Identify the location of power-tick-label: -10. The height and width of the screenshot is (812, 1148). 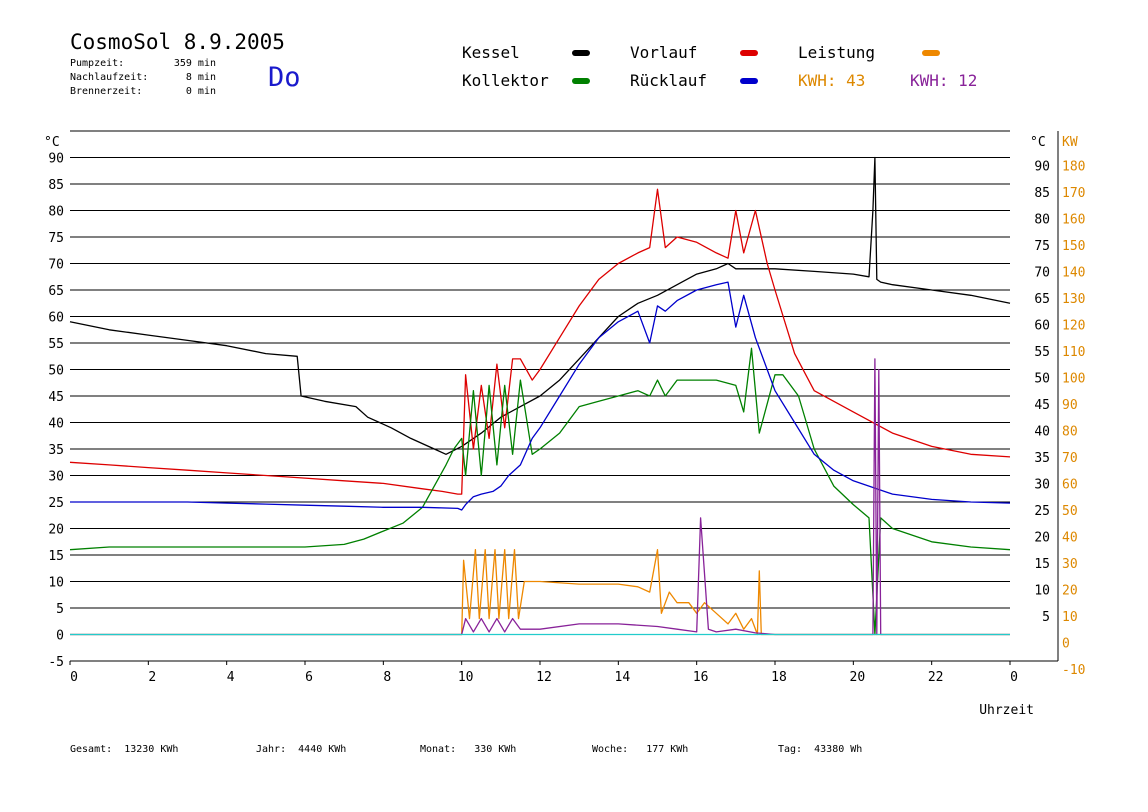
(1073, 670).